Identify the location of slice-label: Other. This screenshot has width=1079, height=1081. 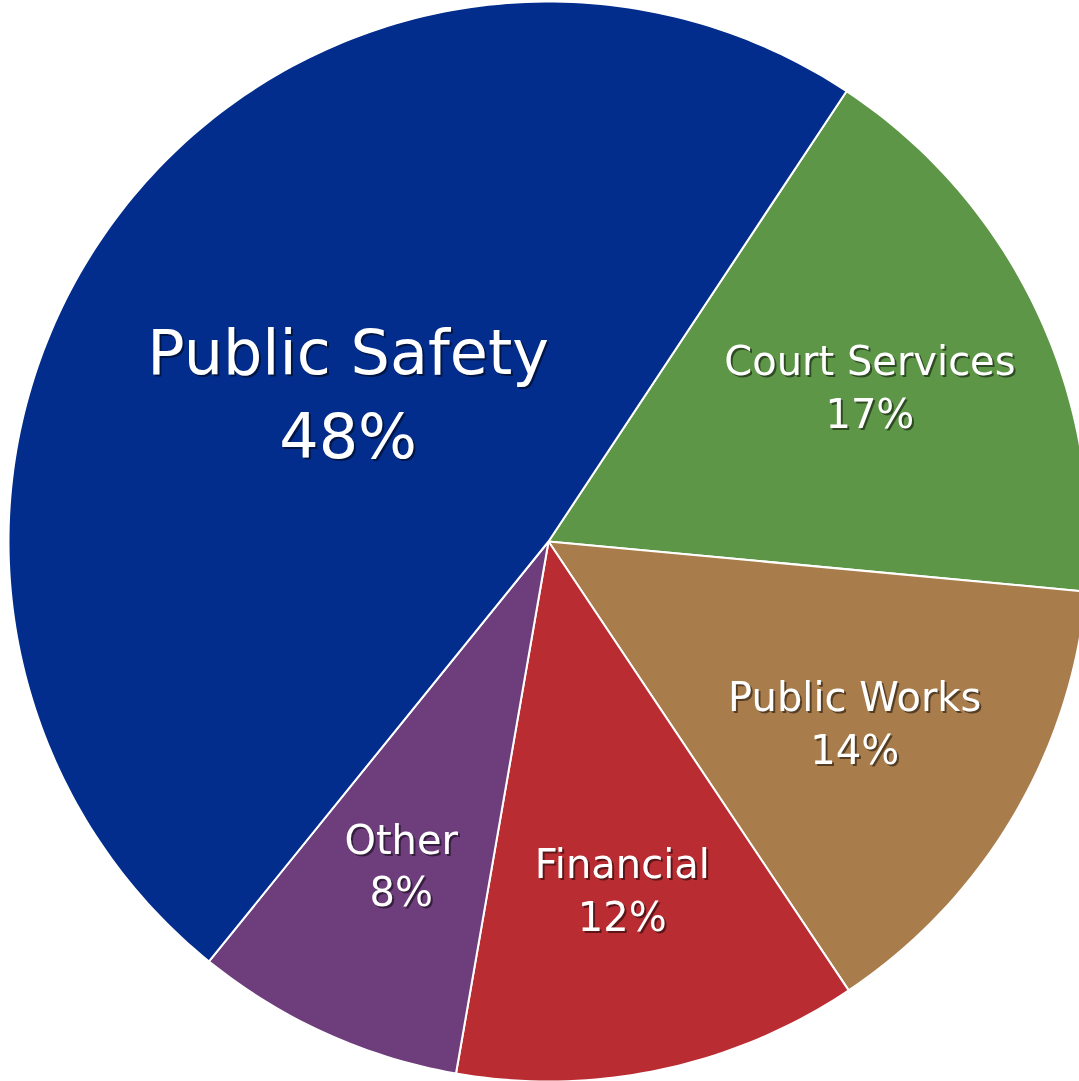
(401, 839).